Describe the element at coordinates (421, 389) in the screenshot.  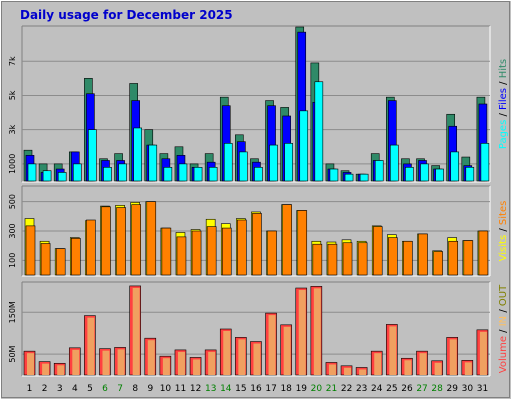
I see `day-label: 27` at that location.